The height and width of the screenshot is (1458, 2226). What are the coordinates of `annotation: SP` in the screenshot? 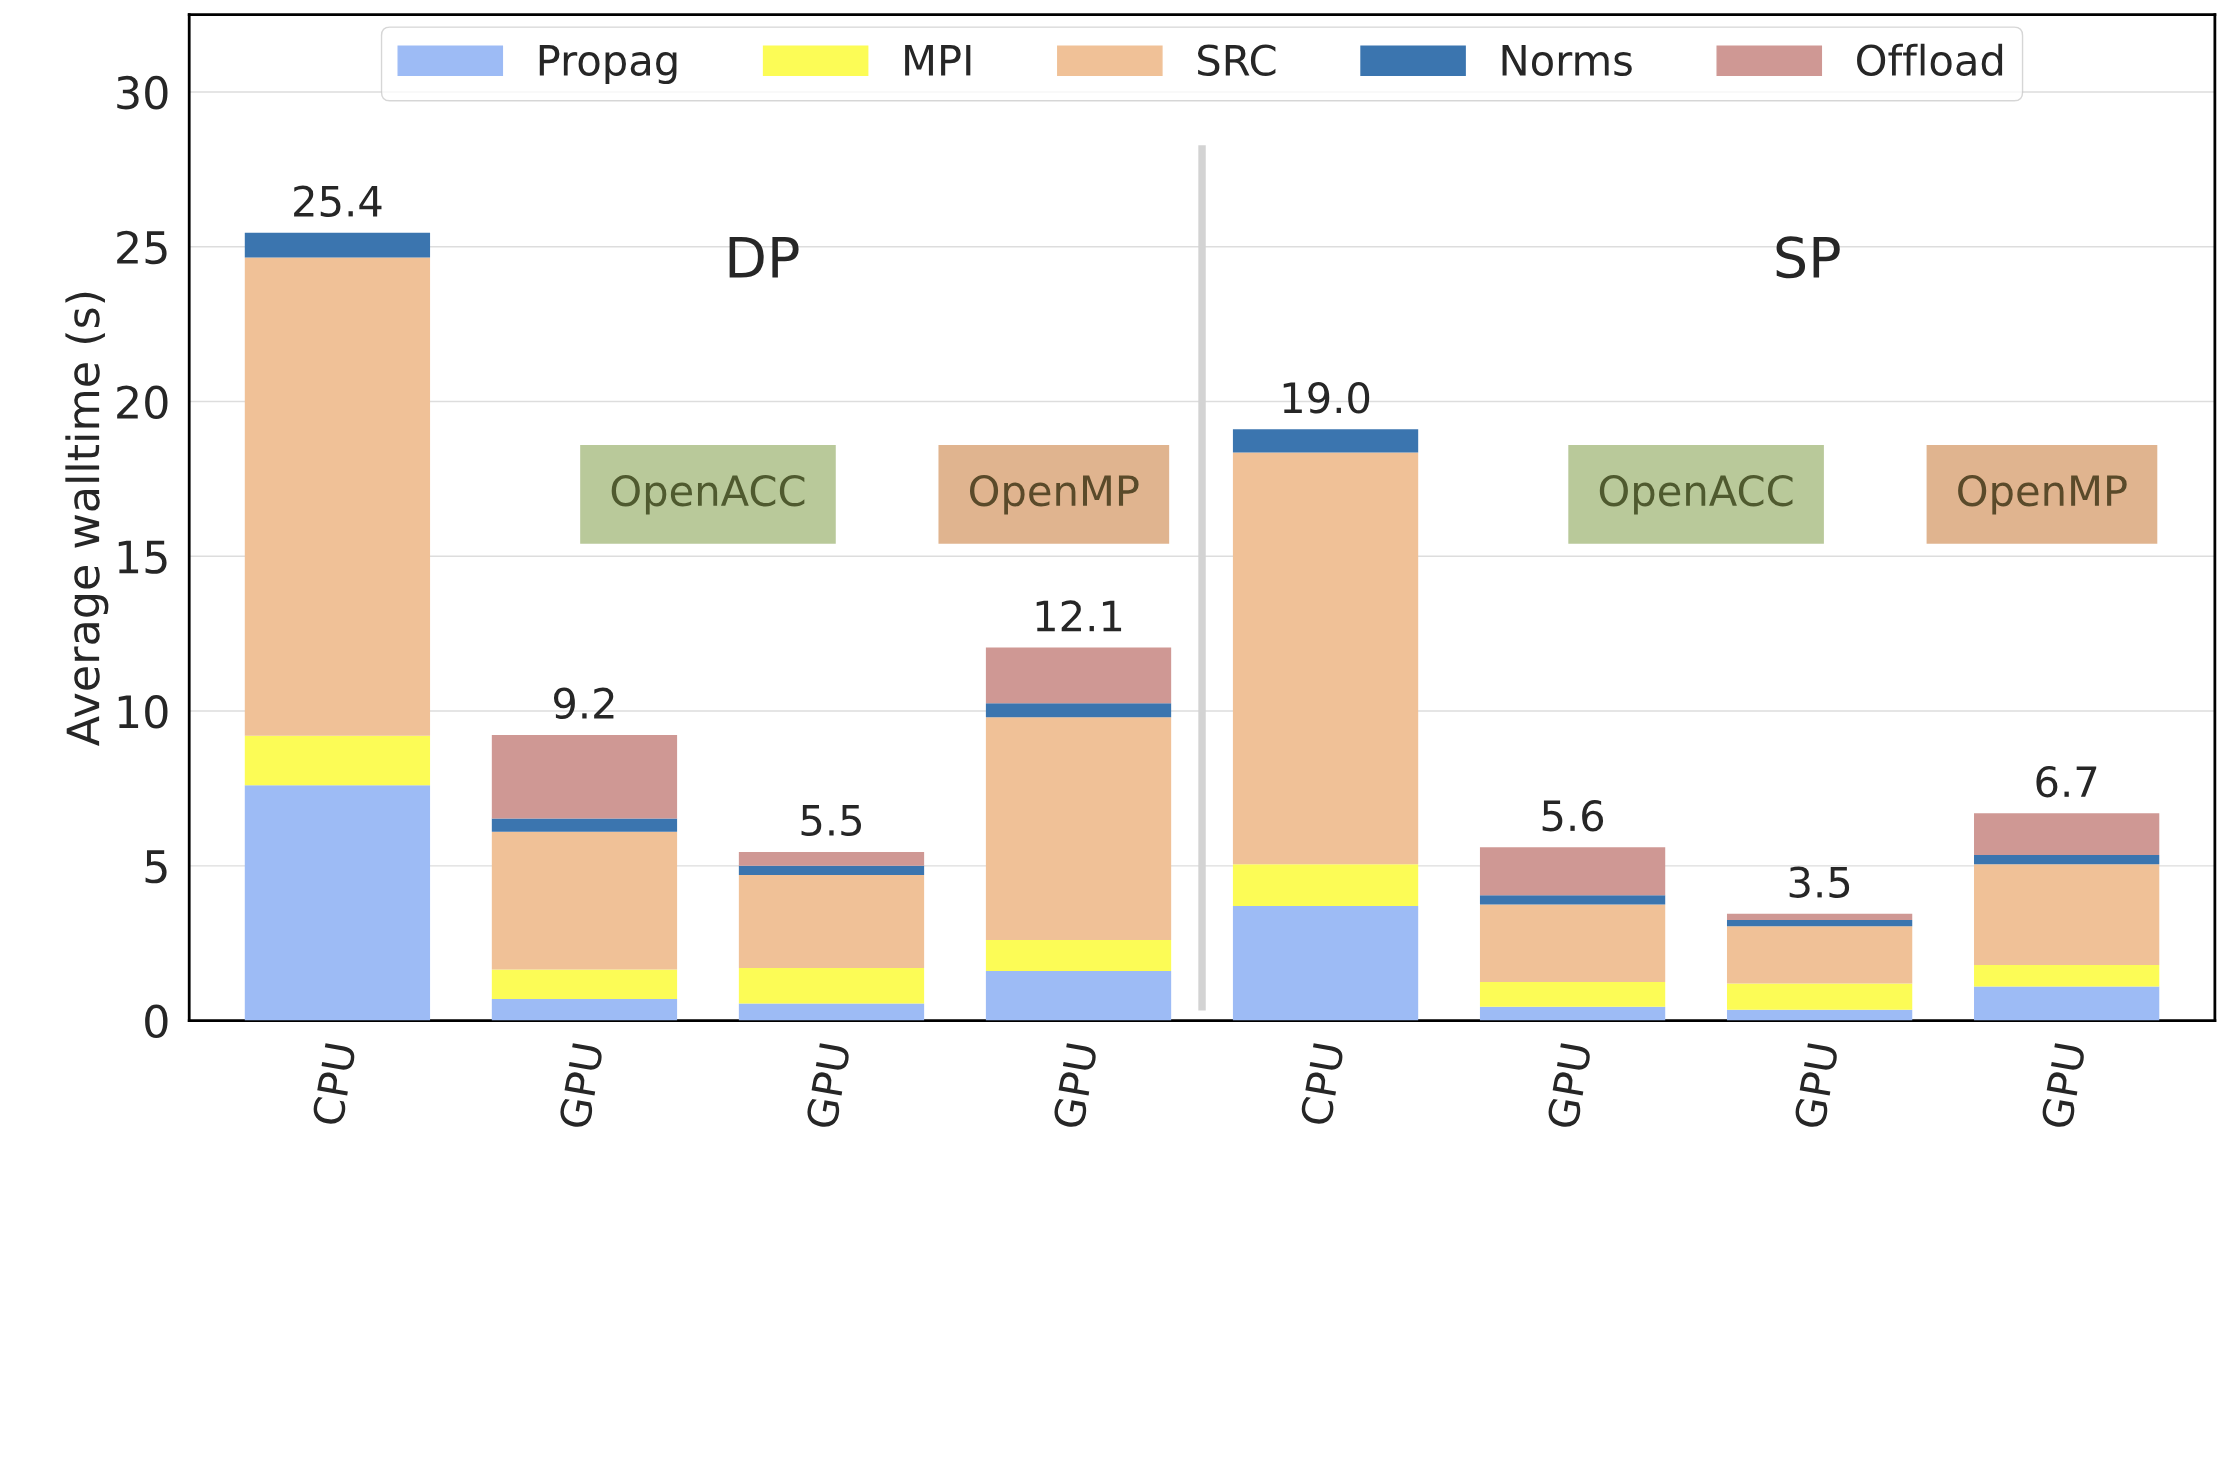 It's located at (1808, 257).